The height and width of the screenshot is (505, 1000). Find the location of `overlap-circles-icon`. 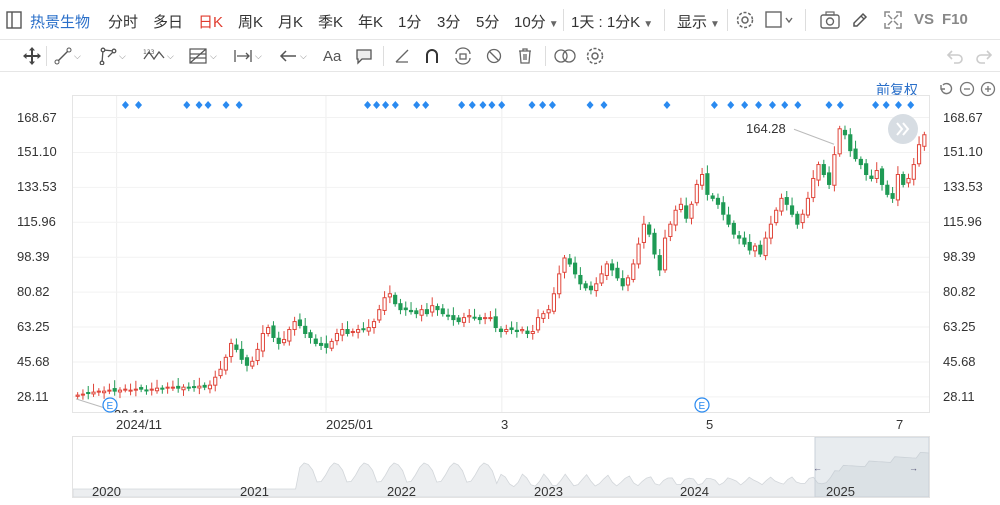

overlap-circles-icon is located at coordinates (565, 56).